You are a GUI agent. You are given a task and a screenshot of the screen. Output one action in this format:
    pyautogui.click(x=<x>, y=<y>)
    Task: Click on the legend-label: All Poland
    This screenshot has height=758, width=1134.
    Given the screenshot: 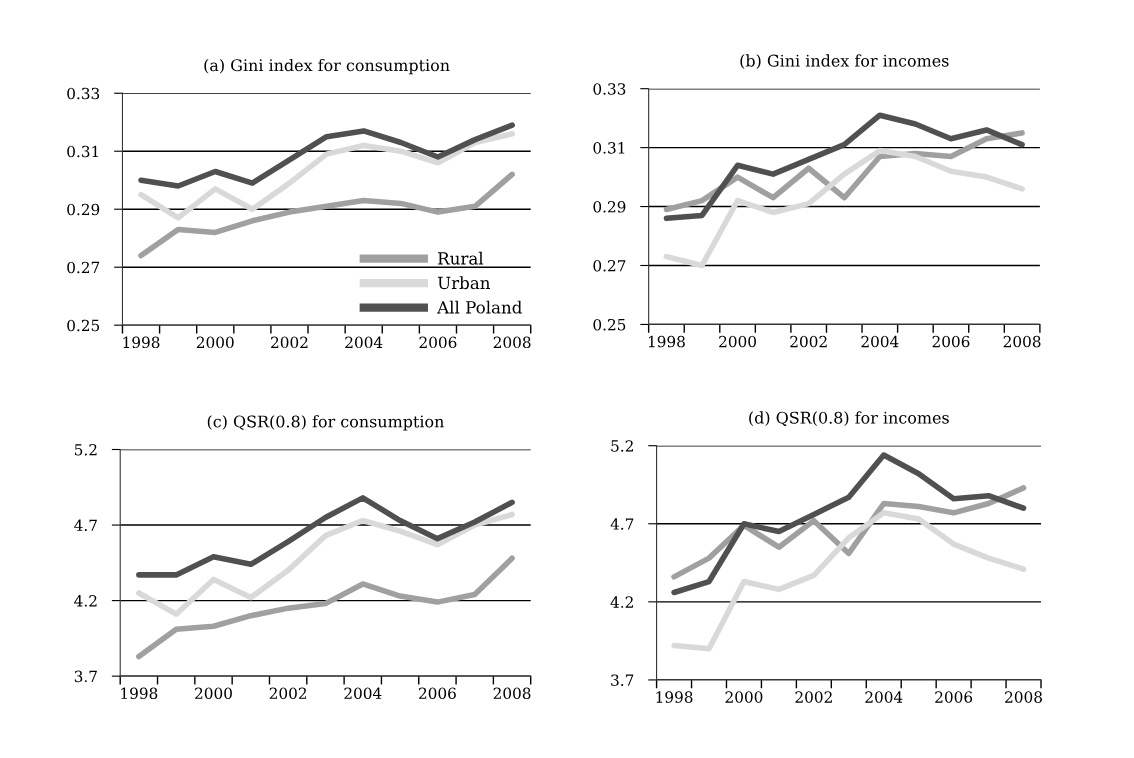 What is the action you would take?
    pyautogui.click(x=479, y=307)
    